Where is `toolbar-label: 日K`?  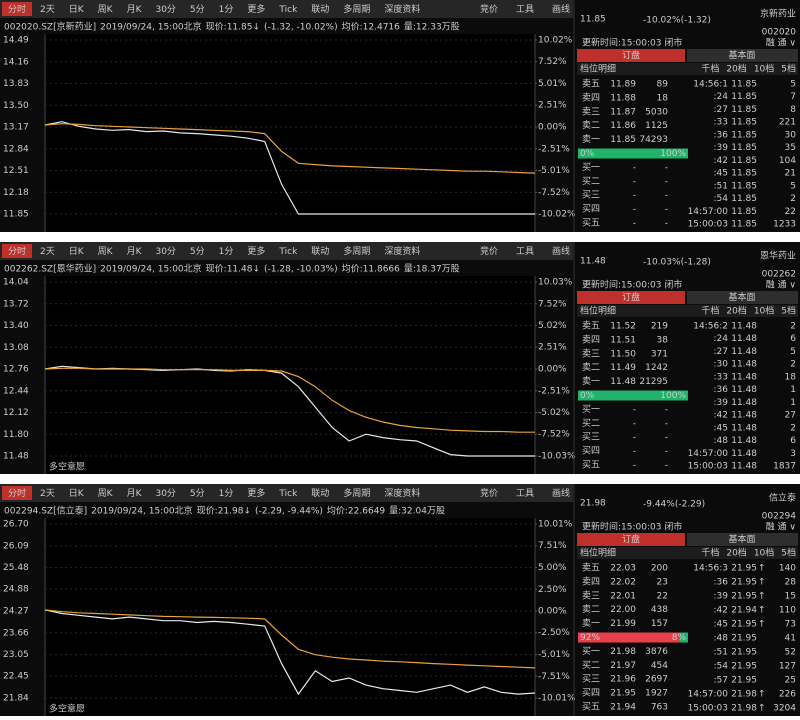
toolbar-label: 日K is located at coordinates (77, 251).